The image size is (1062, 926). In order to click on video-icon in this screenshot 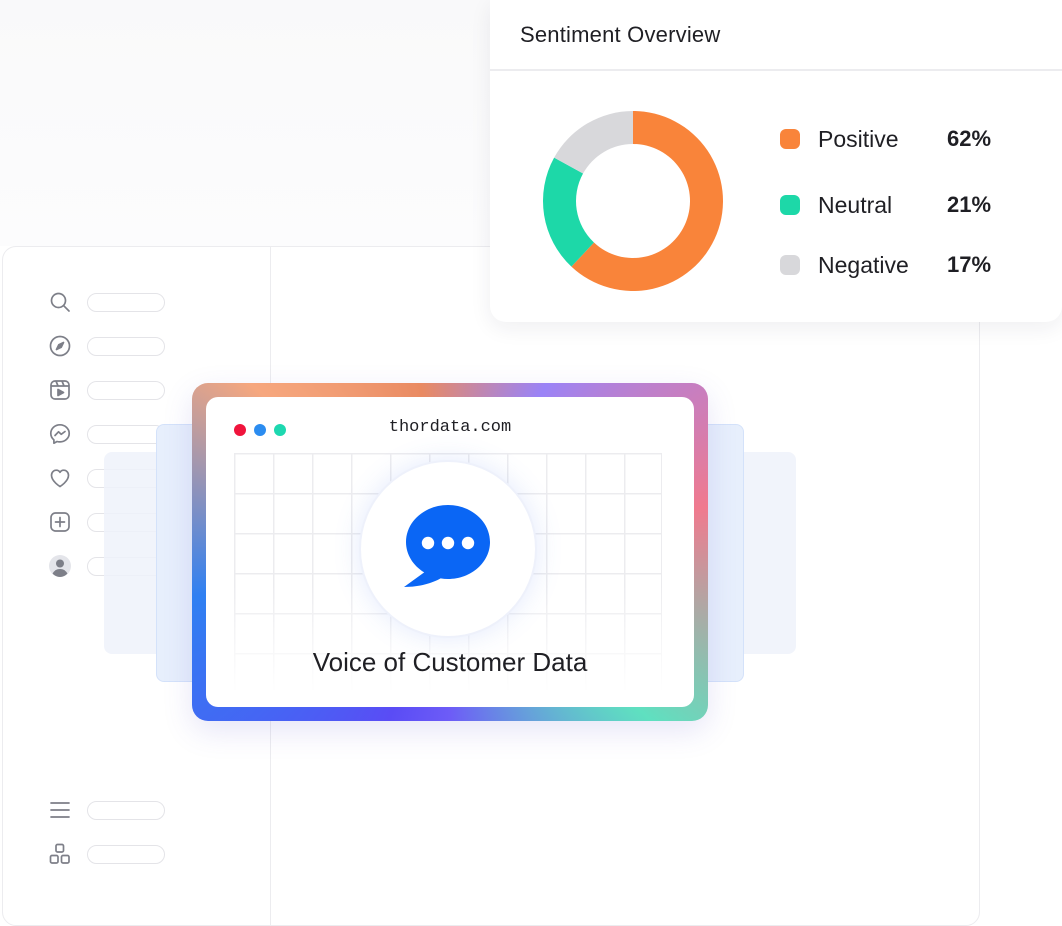, I will do `click(60, 390)`.